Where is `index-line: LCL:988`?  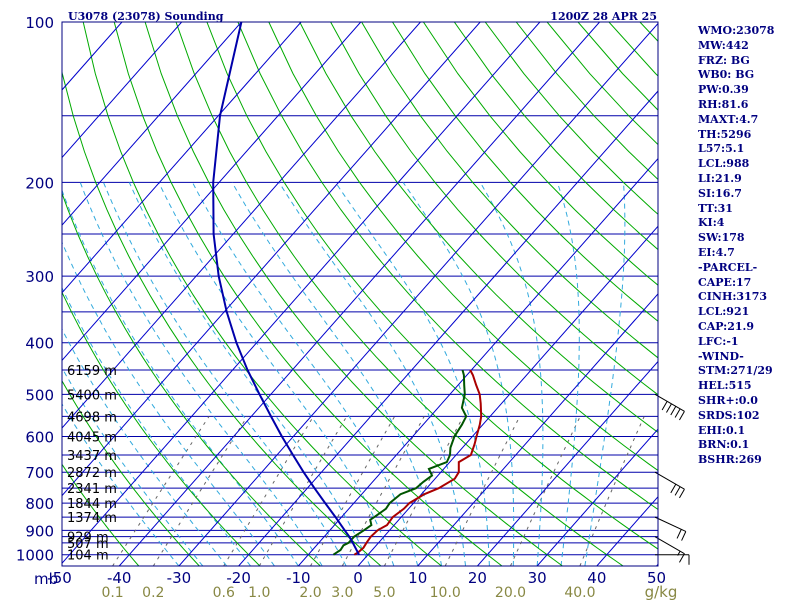 index-line: LCL:988 is located at coordinates (724, 164).